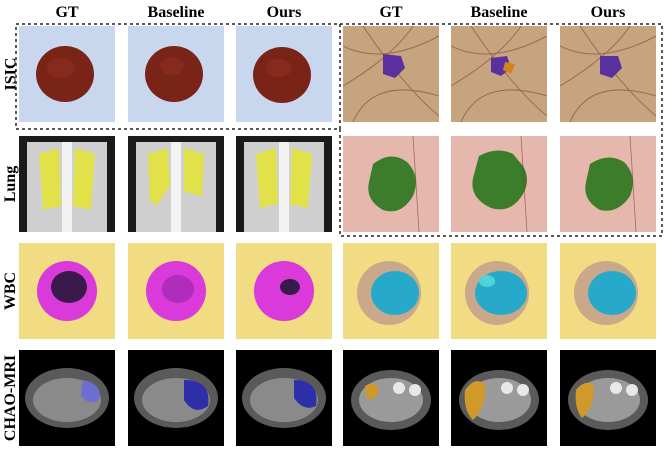 This screenshot has height=453, width=664. I want to click on mri-orange-ours-panel, so click(608, 398).